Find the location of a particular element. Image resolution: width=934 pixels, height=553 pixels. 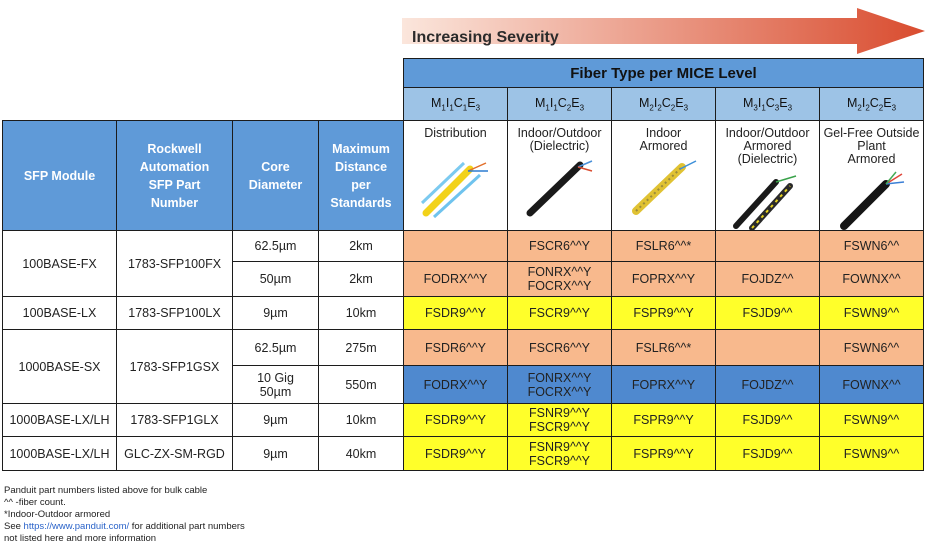

cable-desc-line1: Indoor is located at coordinates (663, 133).